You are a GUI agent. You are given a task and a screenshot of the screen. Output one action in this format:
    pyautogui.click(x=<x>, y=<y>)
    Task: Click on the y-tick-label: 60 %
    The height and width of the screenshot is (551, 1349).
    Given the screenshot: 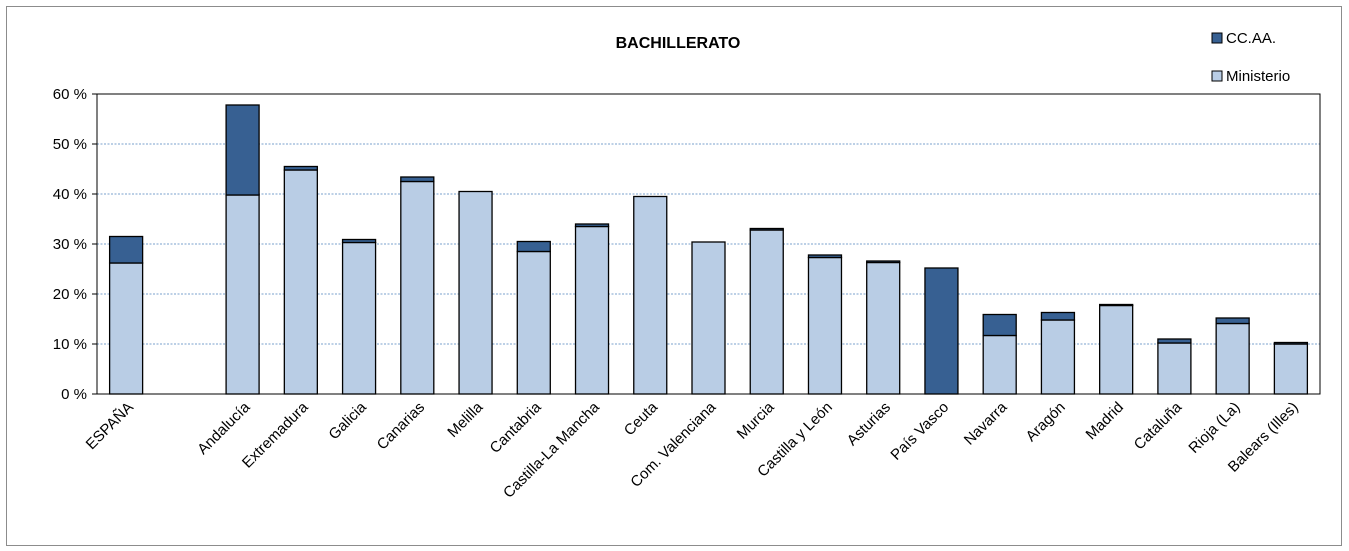 What is the action you would take?
    pyautogui.click(x=70, y=94)
    